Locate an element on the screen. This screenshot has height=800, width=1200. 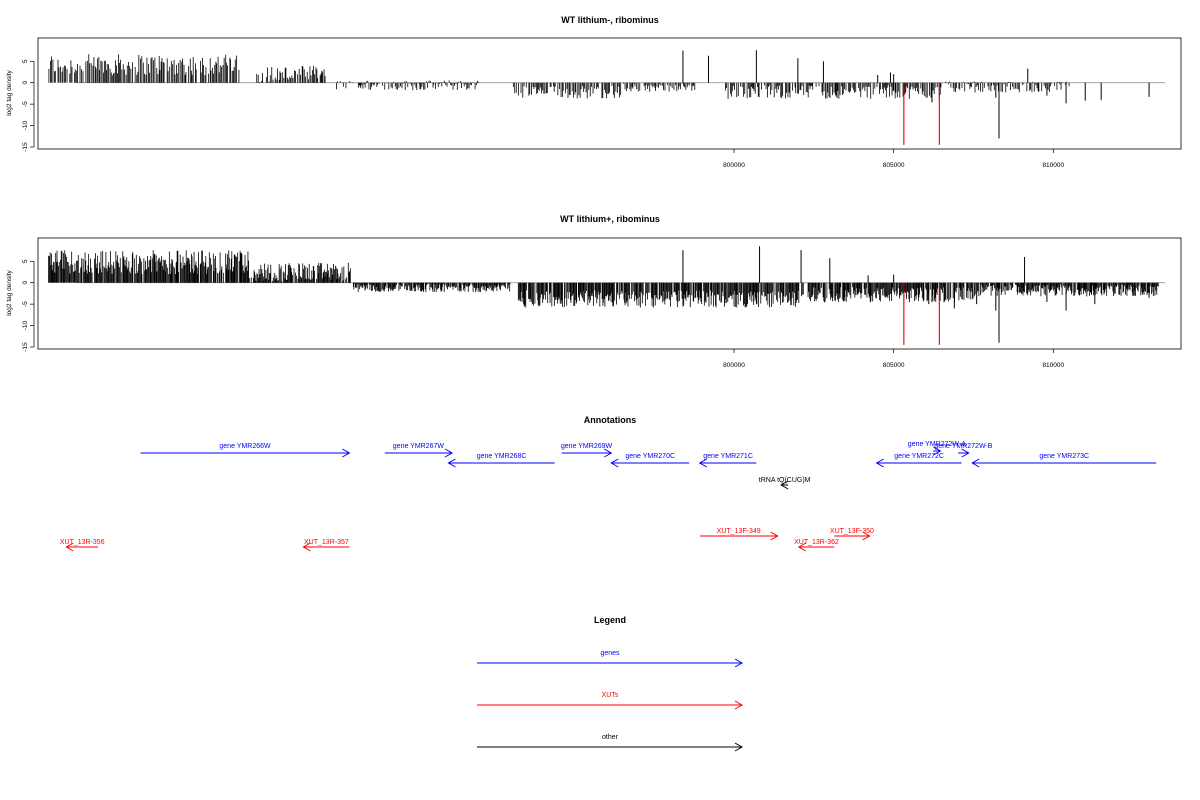
gene-feature: gene YMR270C is located at coordinates (650, 460).